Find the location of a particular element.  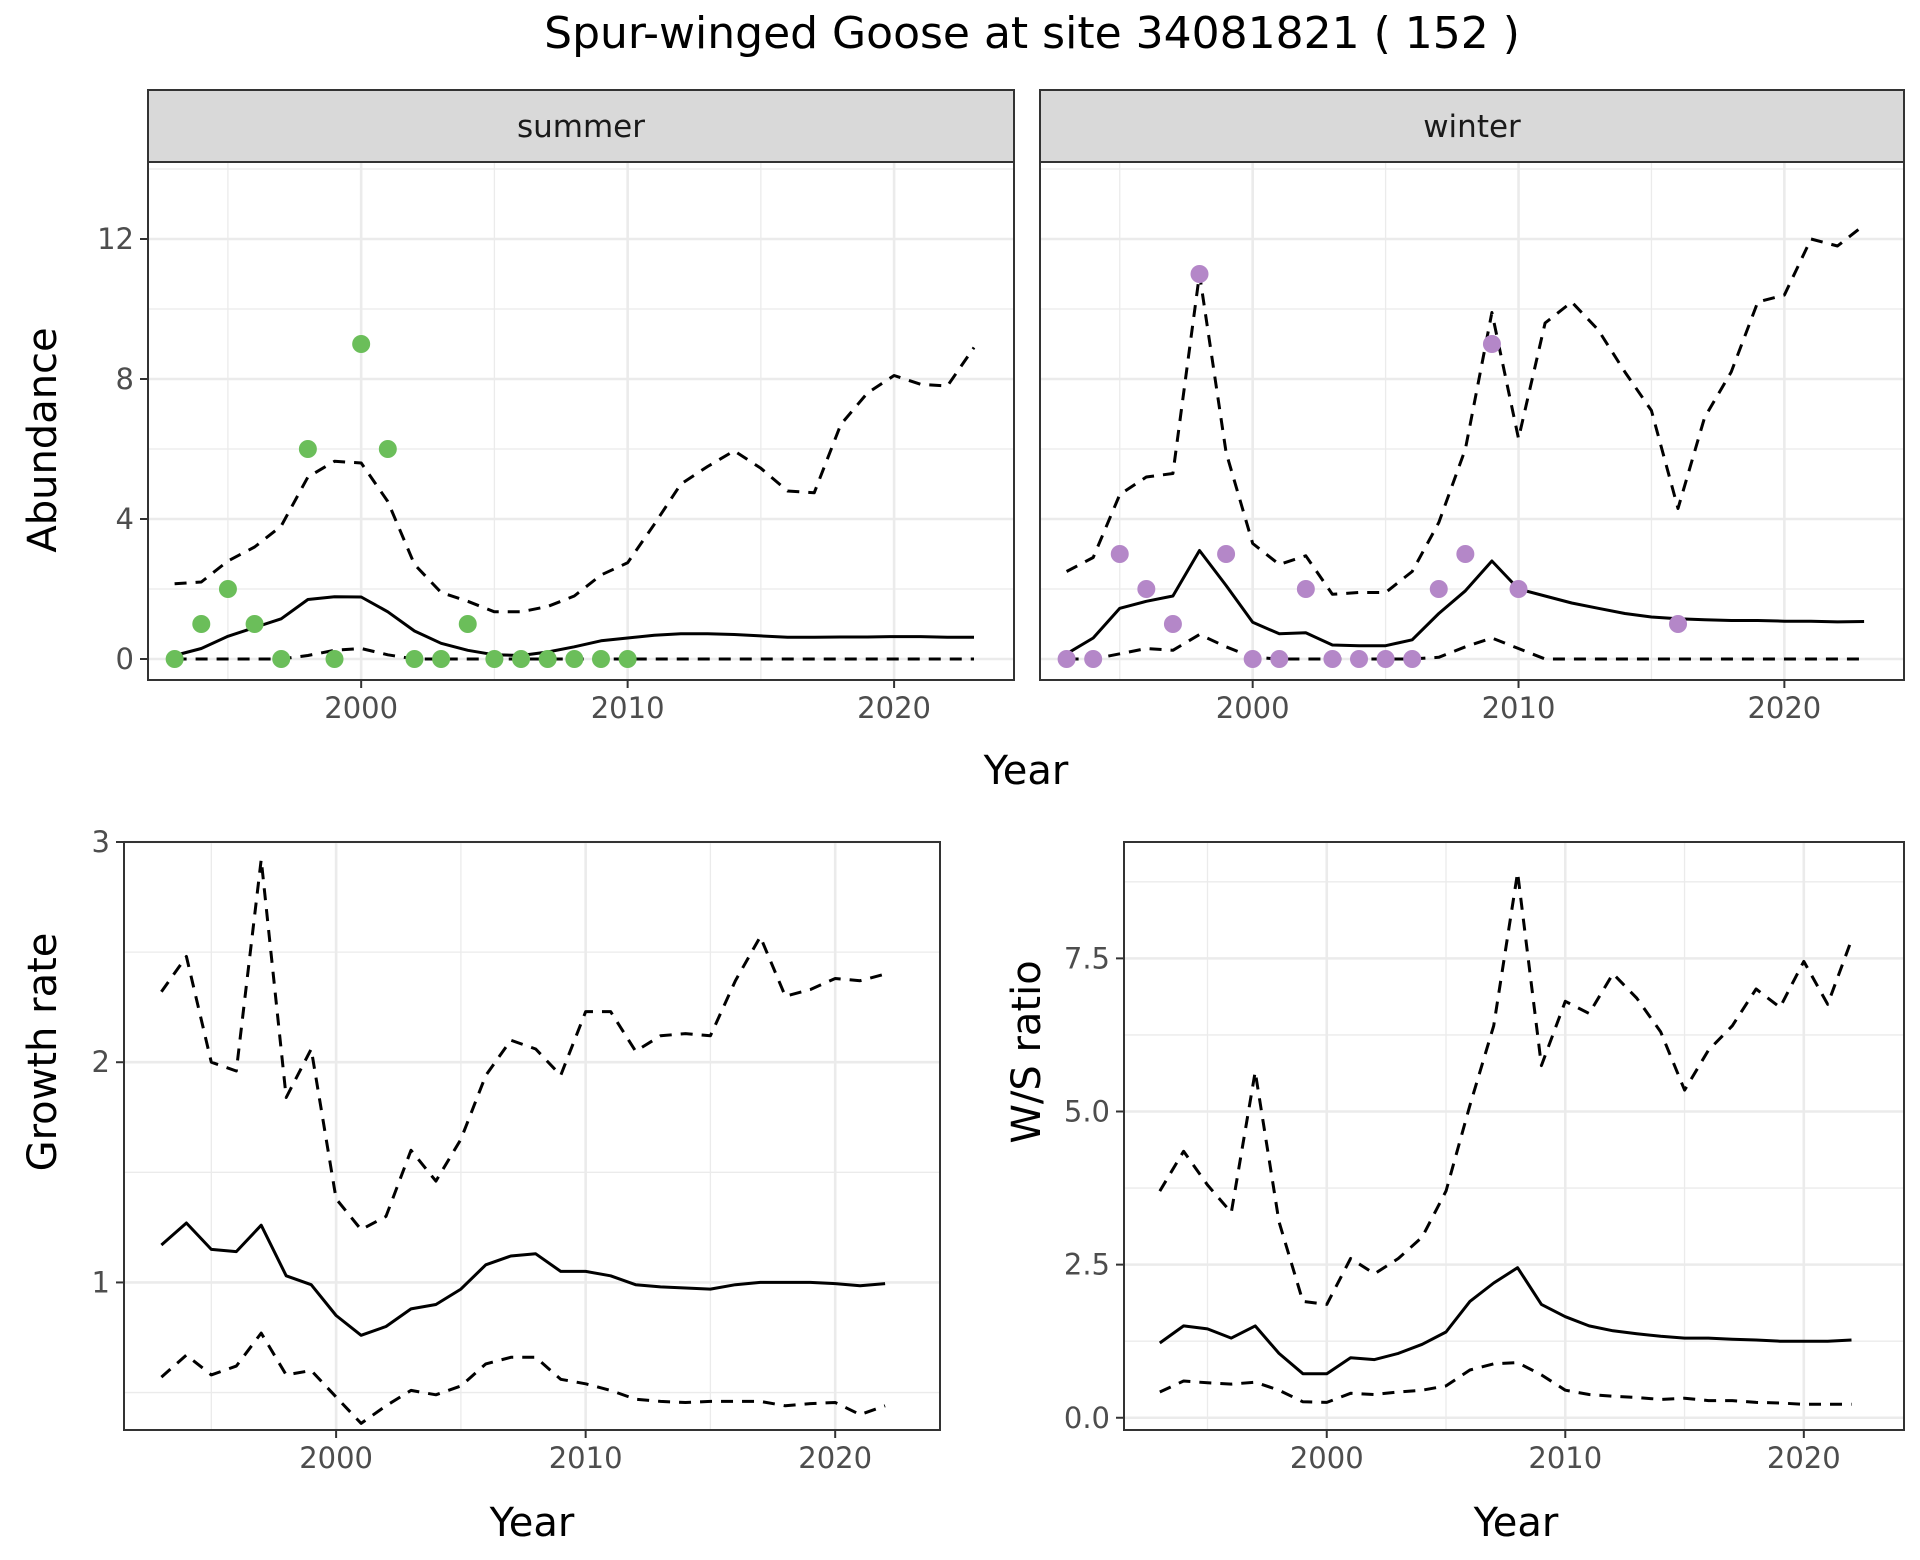

facet-strip-label: winter is located at coordinates (1472, 127).